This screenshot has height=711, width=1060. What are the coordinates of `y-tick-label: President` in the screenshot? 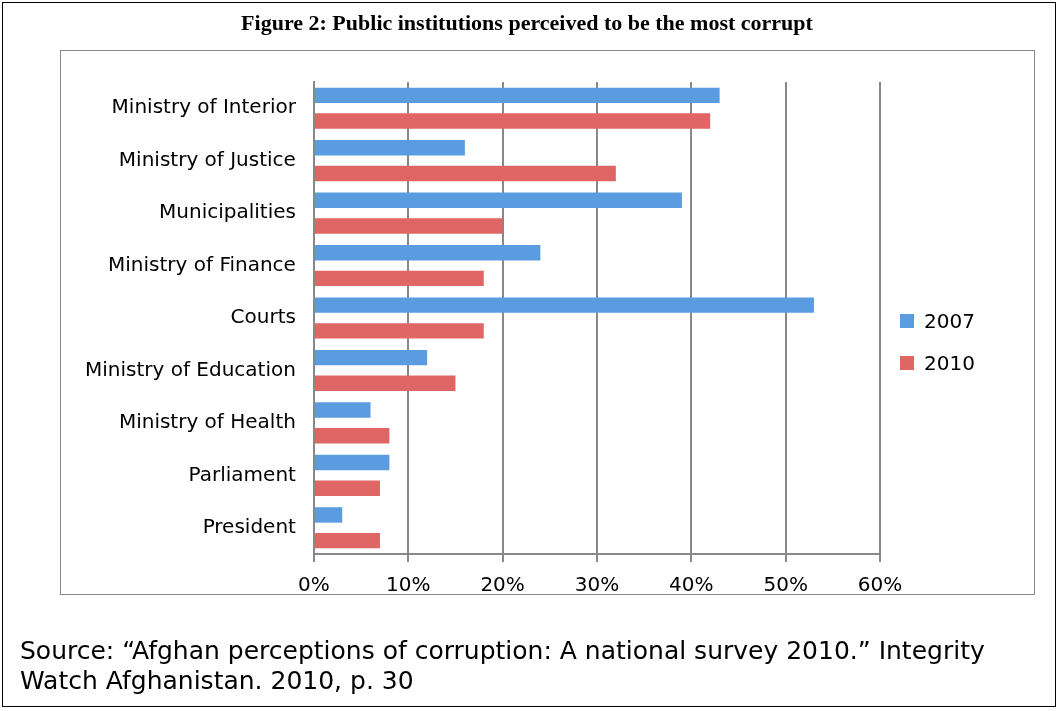 It's located at (249, 525).